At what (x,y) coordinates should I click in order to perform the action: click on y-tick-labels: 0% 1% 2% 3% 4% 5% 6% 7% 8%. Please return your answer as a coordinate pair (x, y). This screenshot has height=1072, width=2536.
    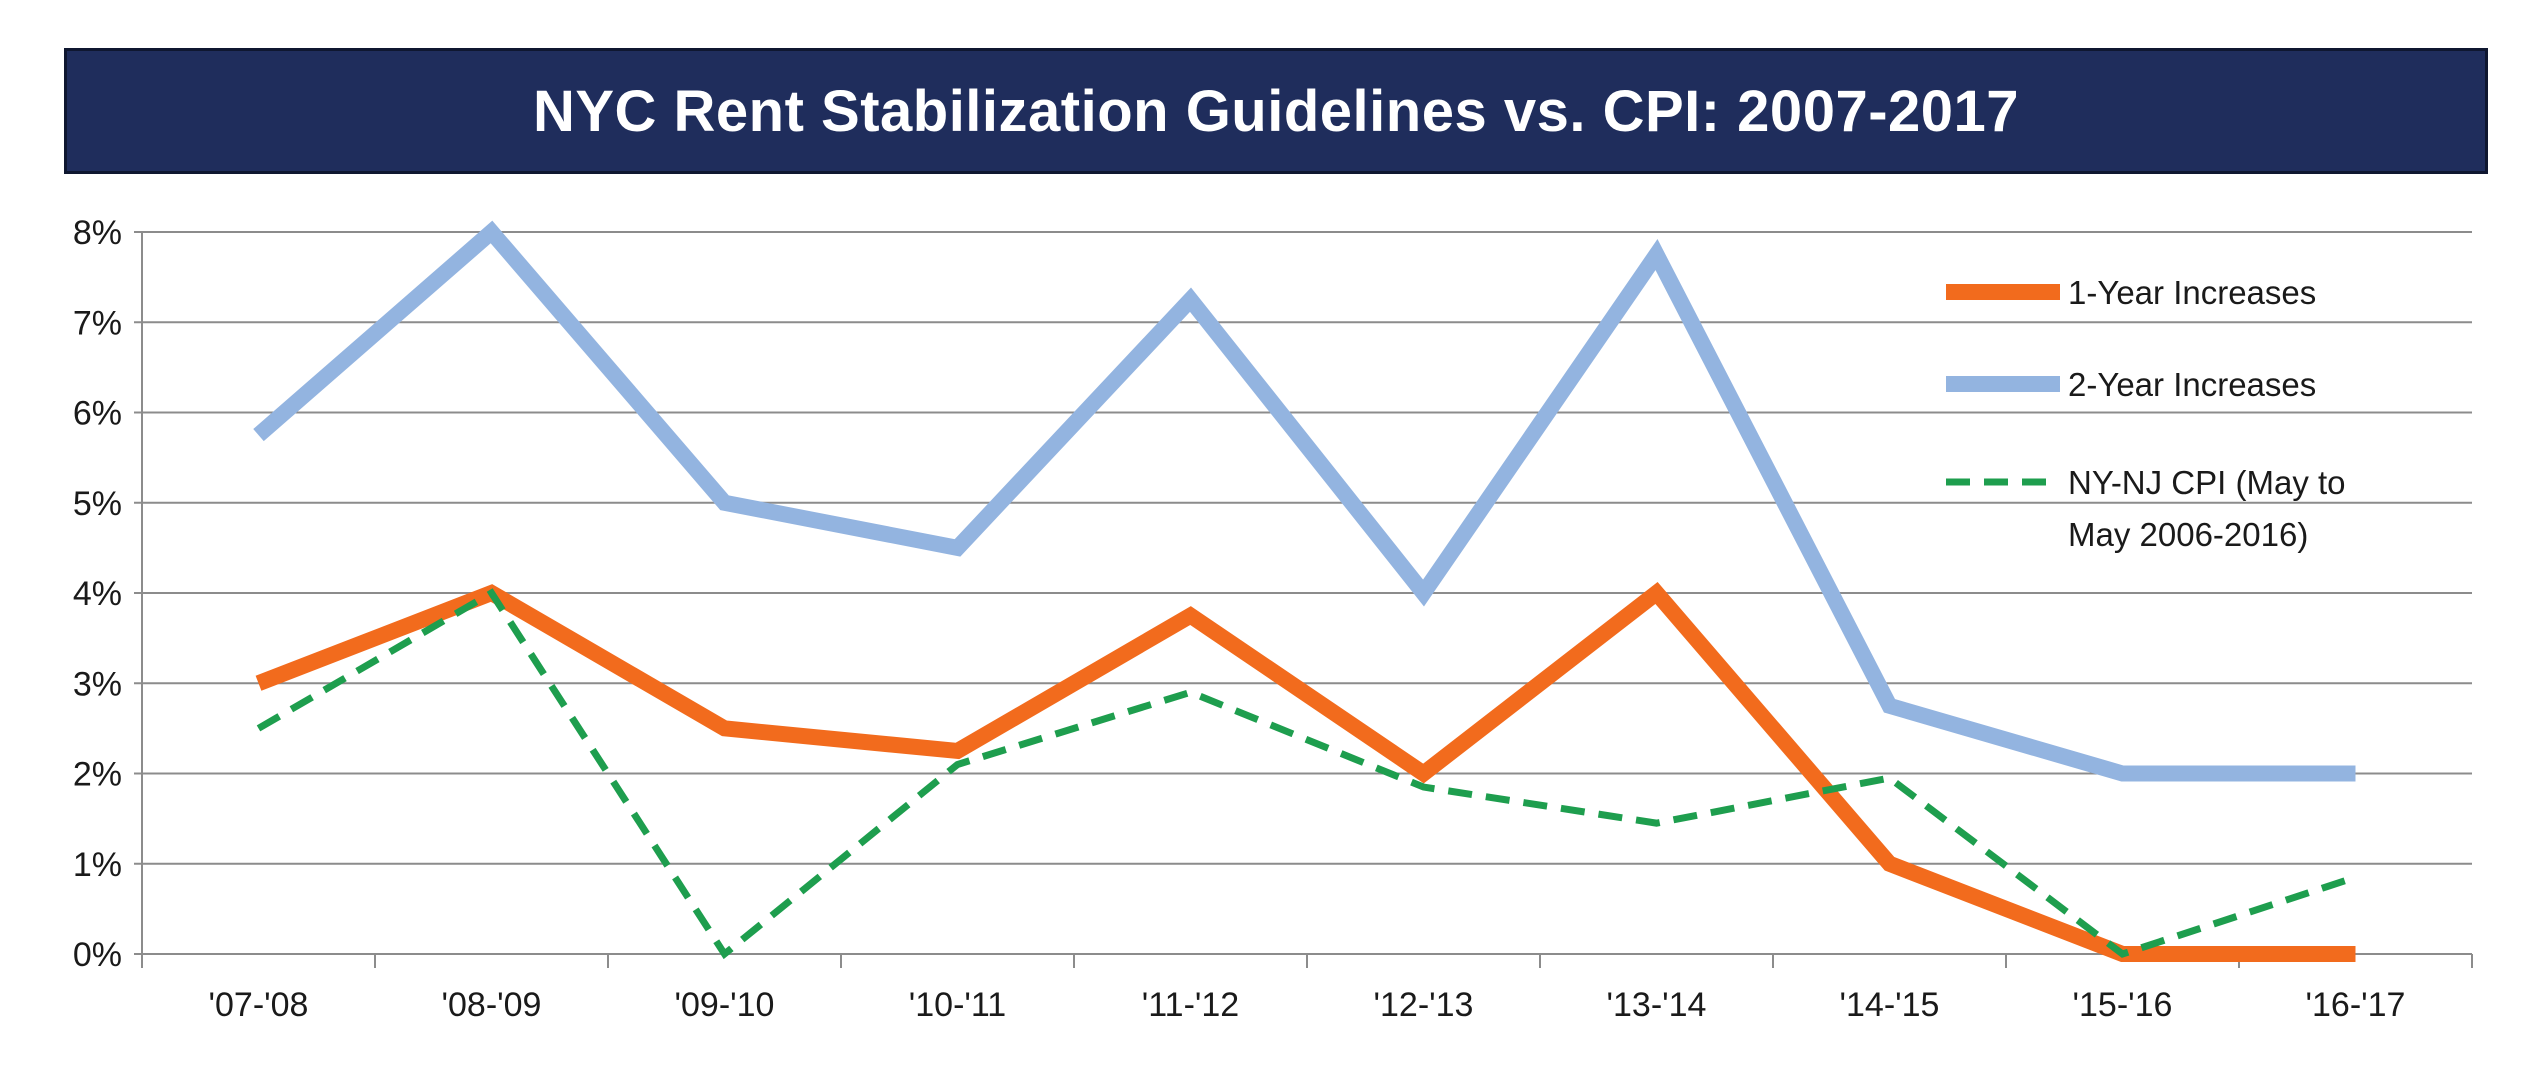
    Looking at the image, I should click on (97, 594).